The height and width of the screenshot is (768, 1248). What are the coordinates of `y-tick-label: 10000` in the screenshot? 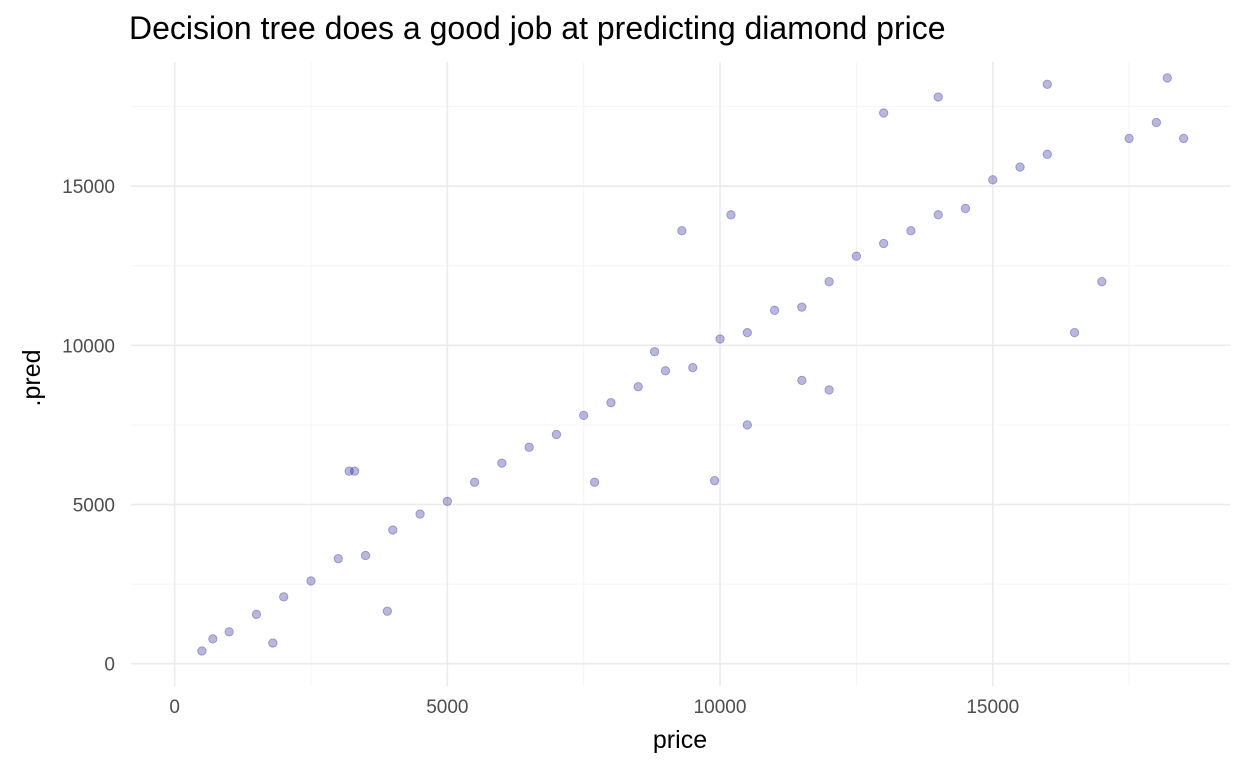 It's located at (88, 346).